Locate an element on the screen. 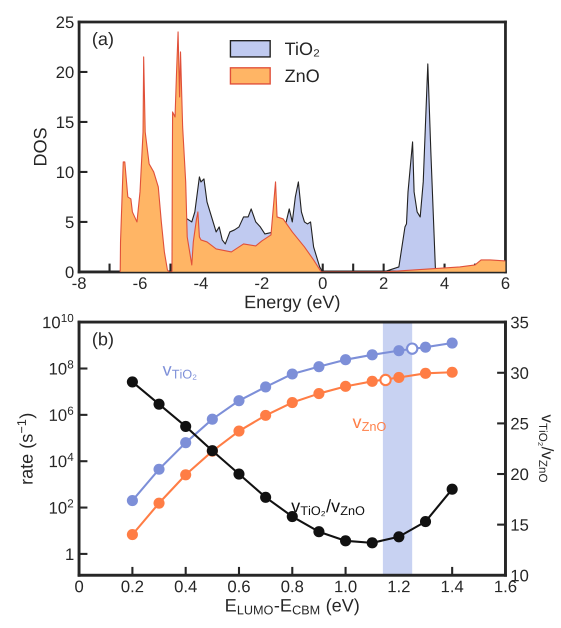 The height and width of the screenshot is (628, 561). x-tick-label: -6 is located at coordinates (140, 283).